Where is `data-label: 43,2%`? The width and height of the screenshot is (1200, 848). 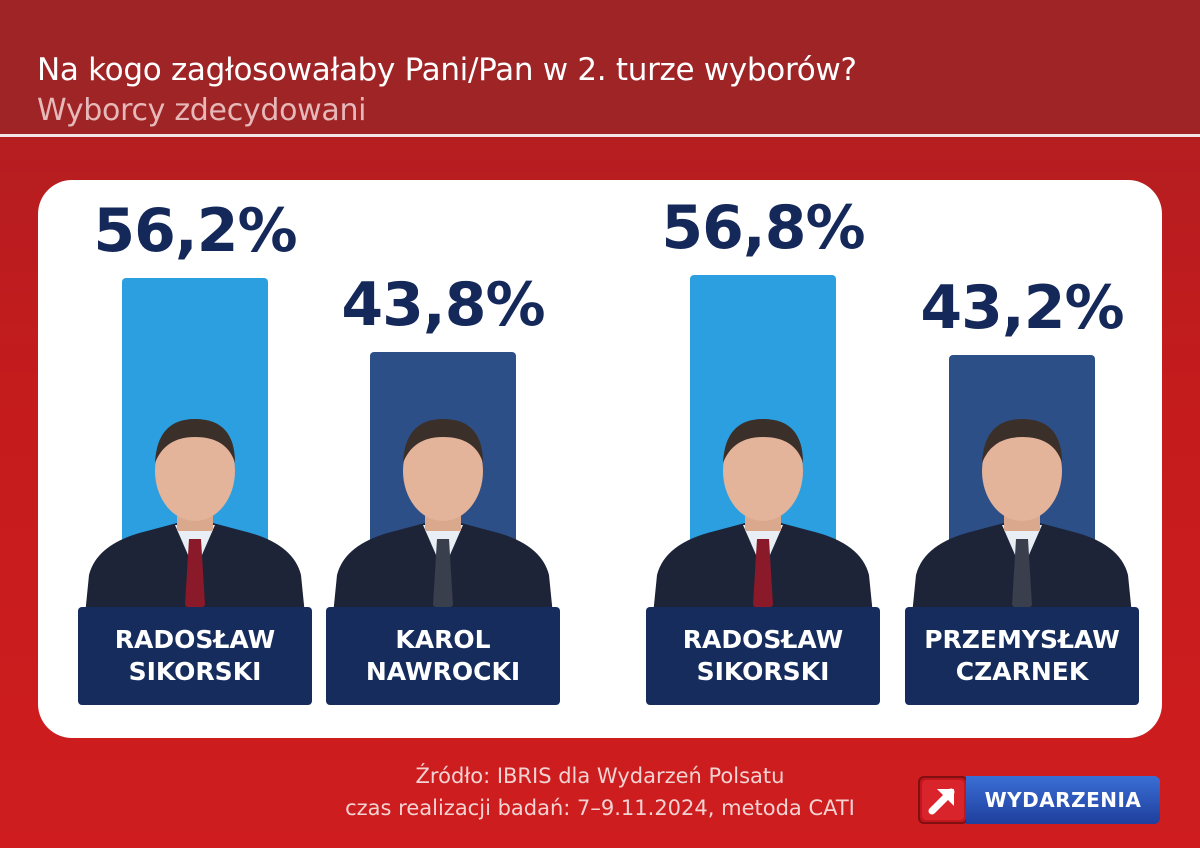 data-label: 43,2% is located at coordinates (1022, 308).